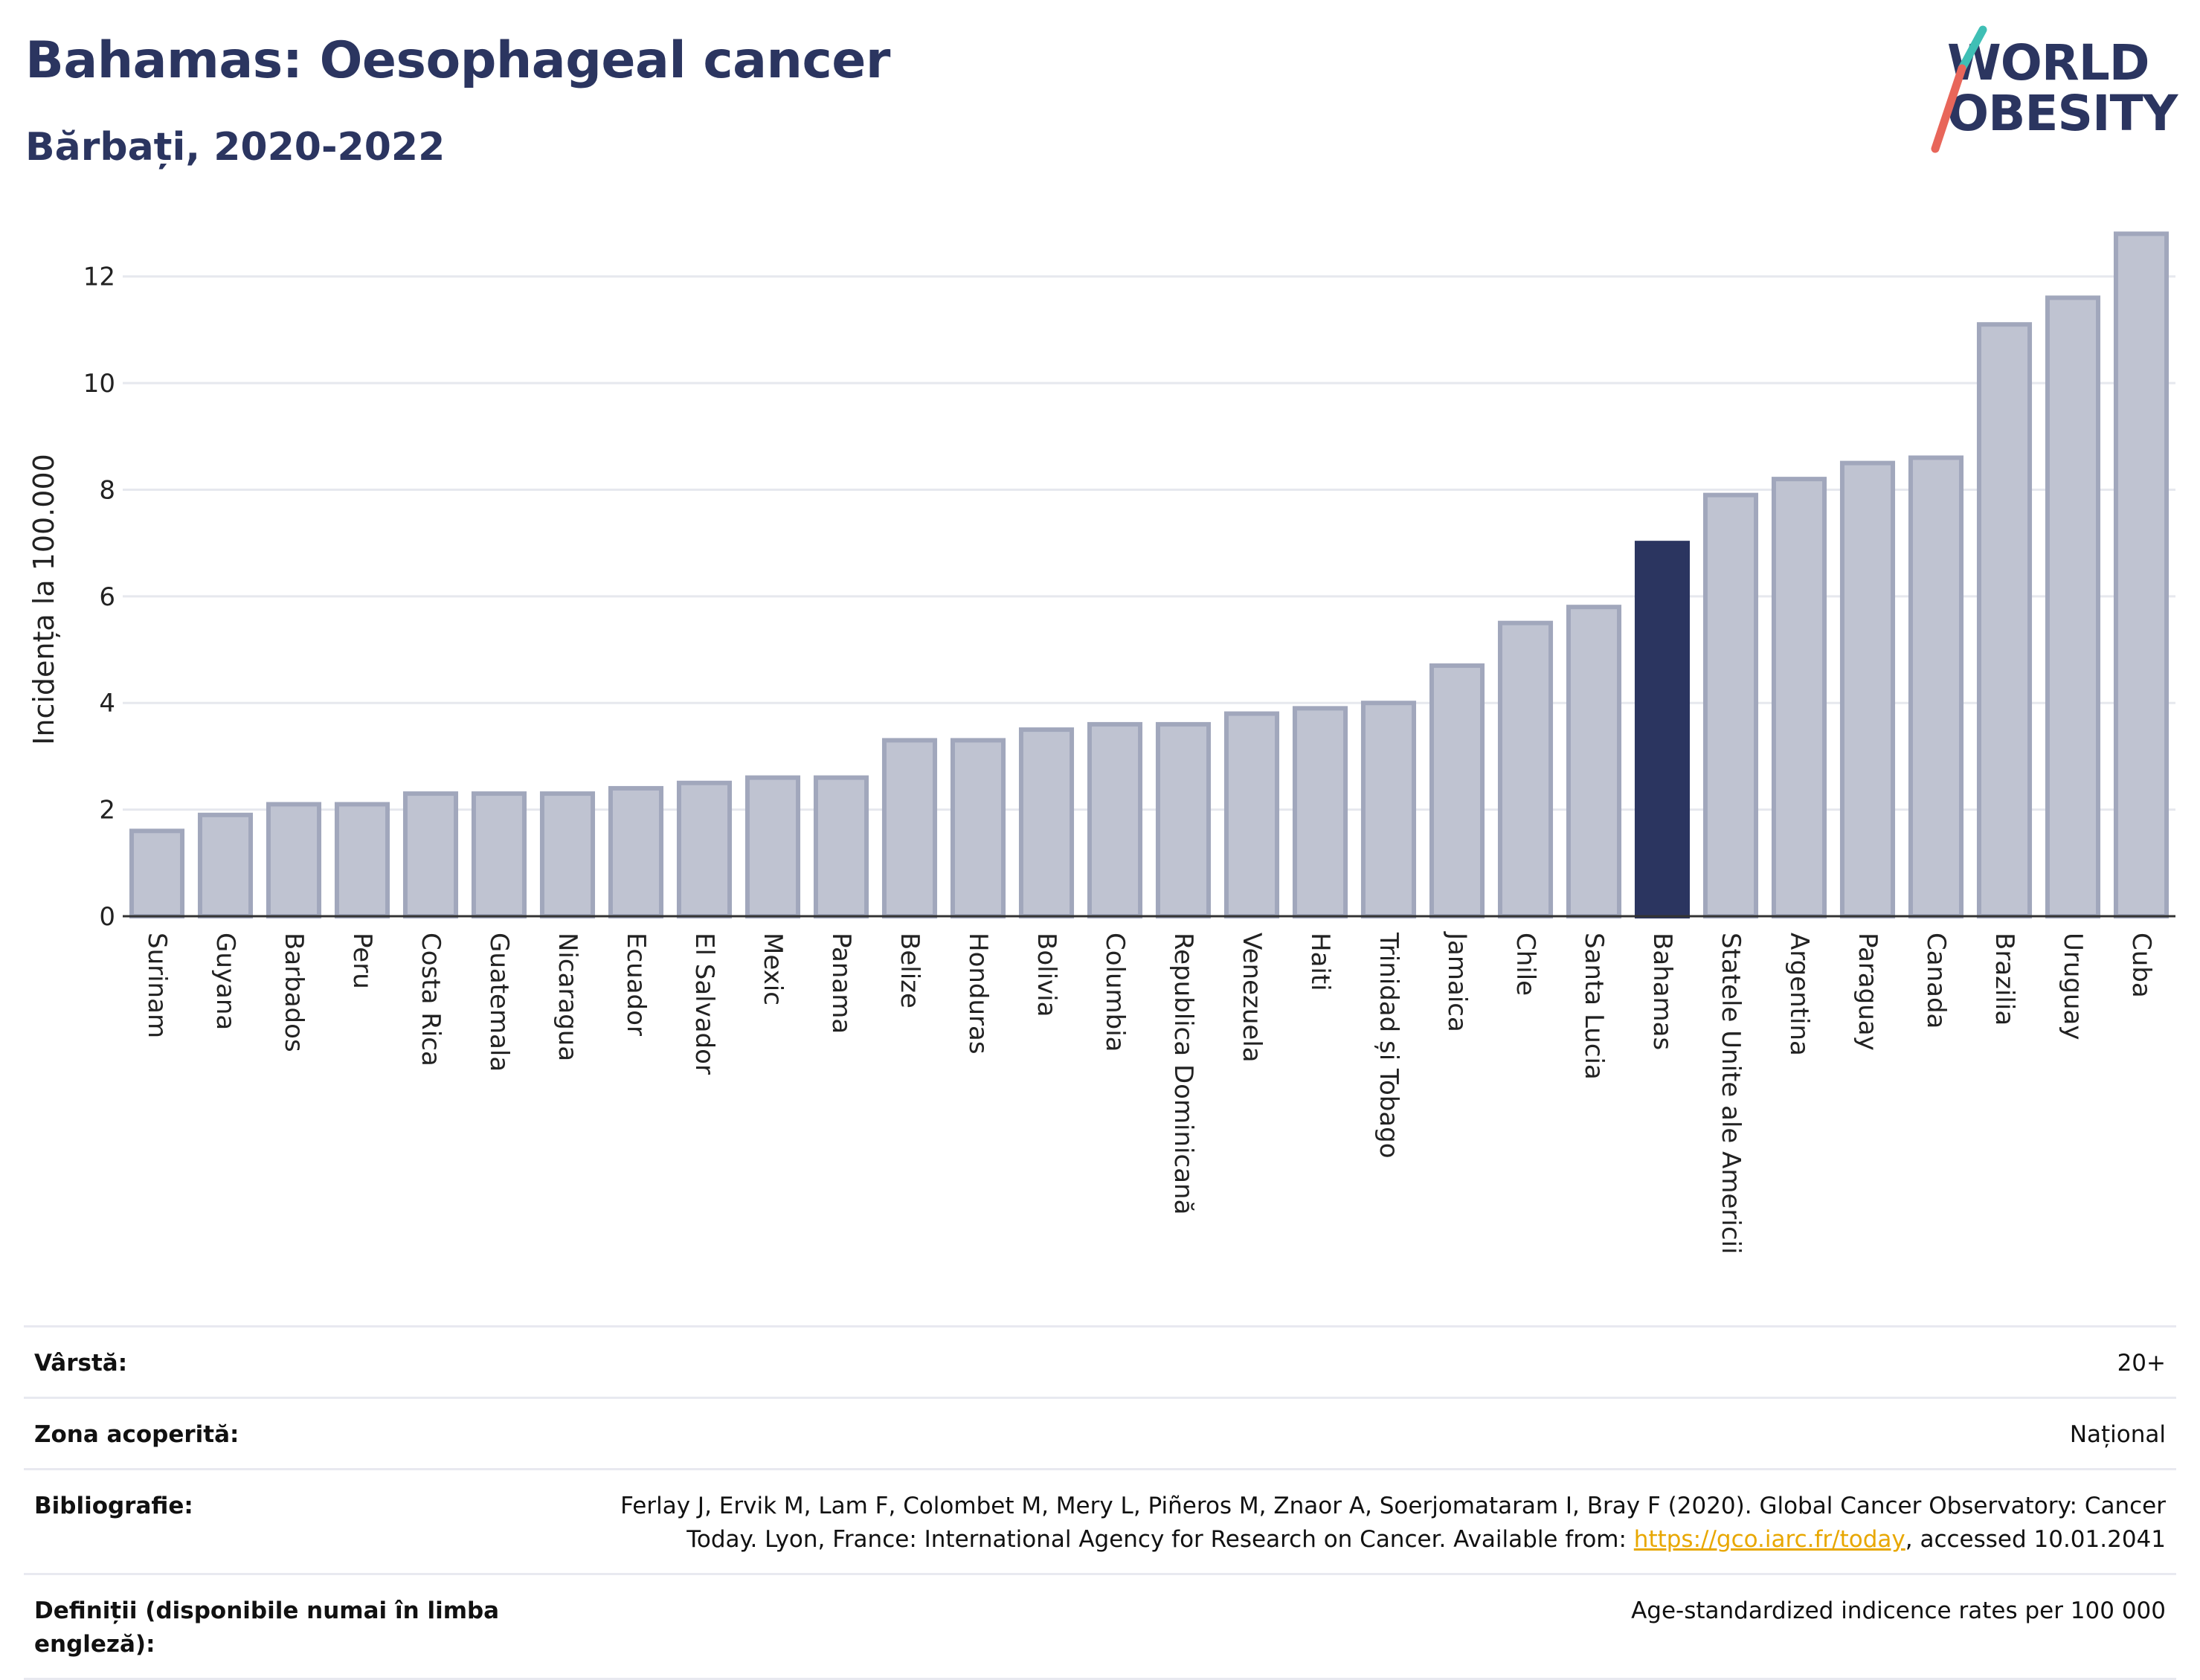 The image size is (2200, 1680). What do you see at coordinates (1525, 965) in the screenshot?
I see `x-tick-label: Chile` at bounding box center [1525, 965].